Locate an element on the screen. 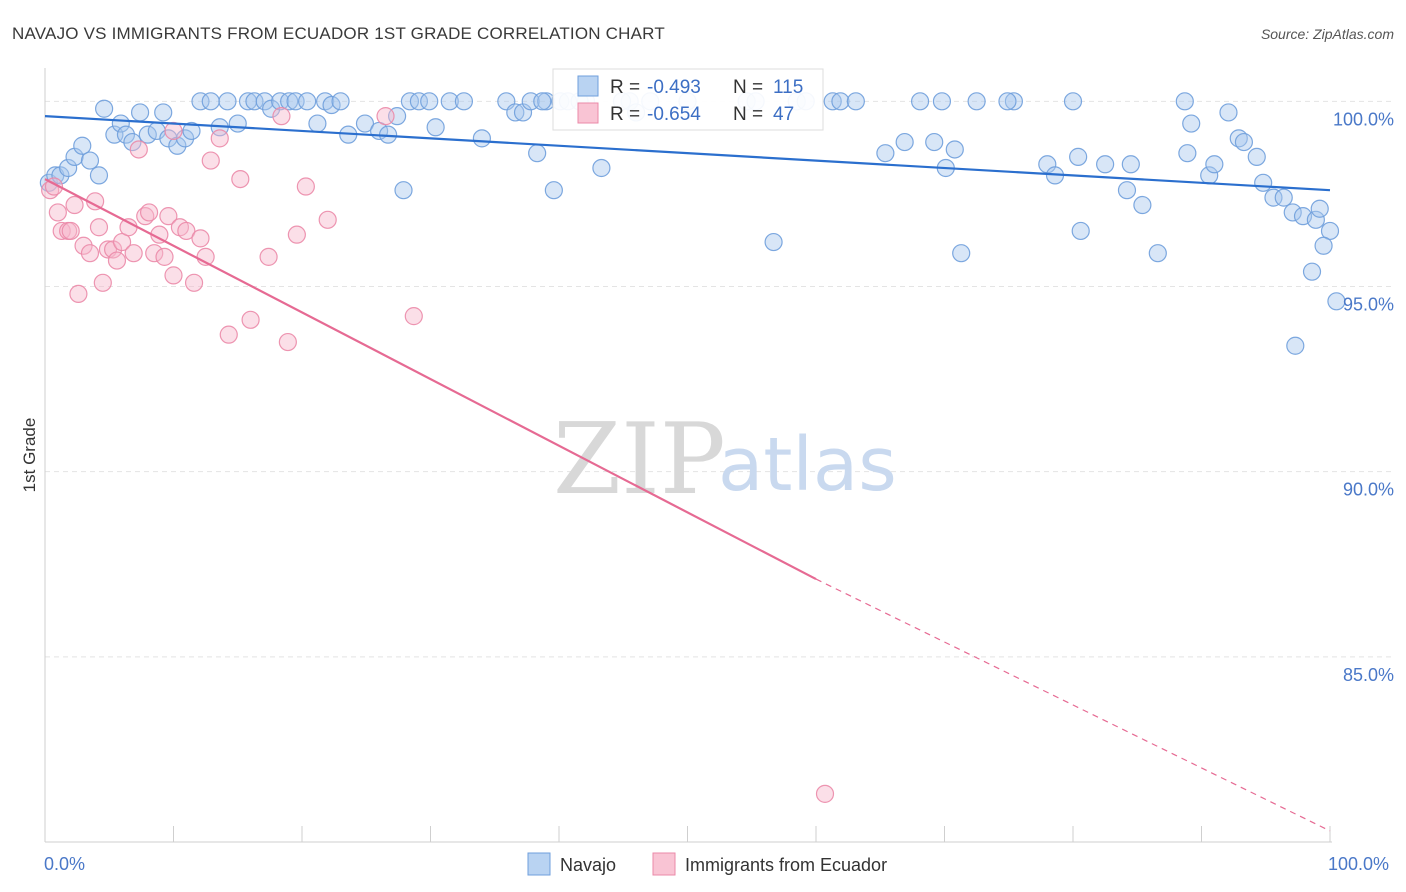 This screenshot has width=1406, height=892. legend-navajo-swatch is located at coordinates (539, 864).